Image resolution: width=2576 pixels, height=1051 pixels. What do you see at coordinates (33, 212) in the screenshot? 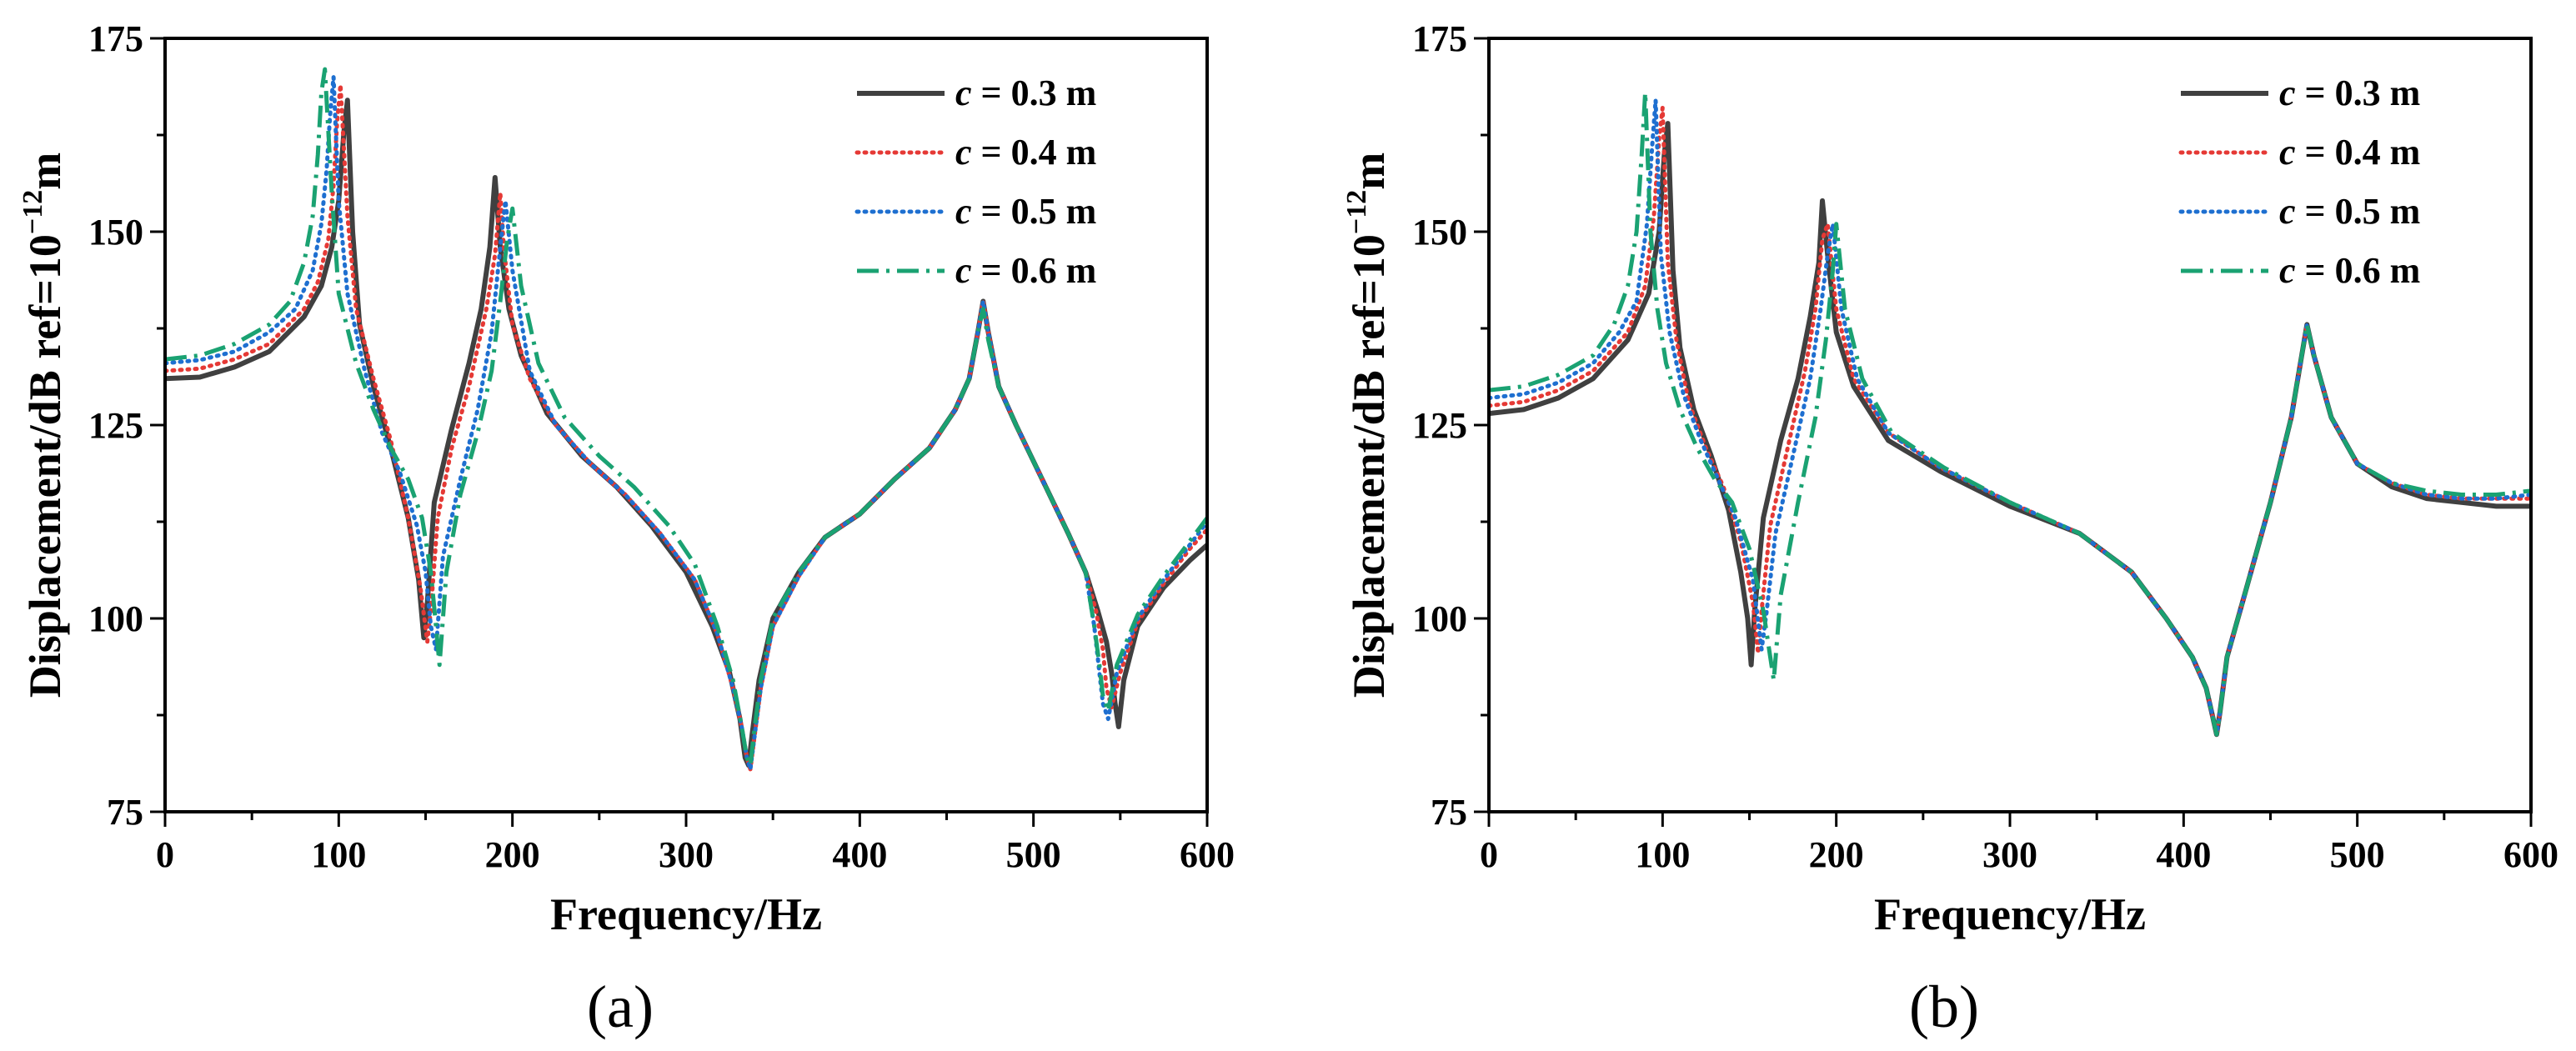
I see `y-axis-title-exp-a: −12` at bounding box center [33, 212].